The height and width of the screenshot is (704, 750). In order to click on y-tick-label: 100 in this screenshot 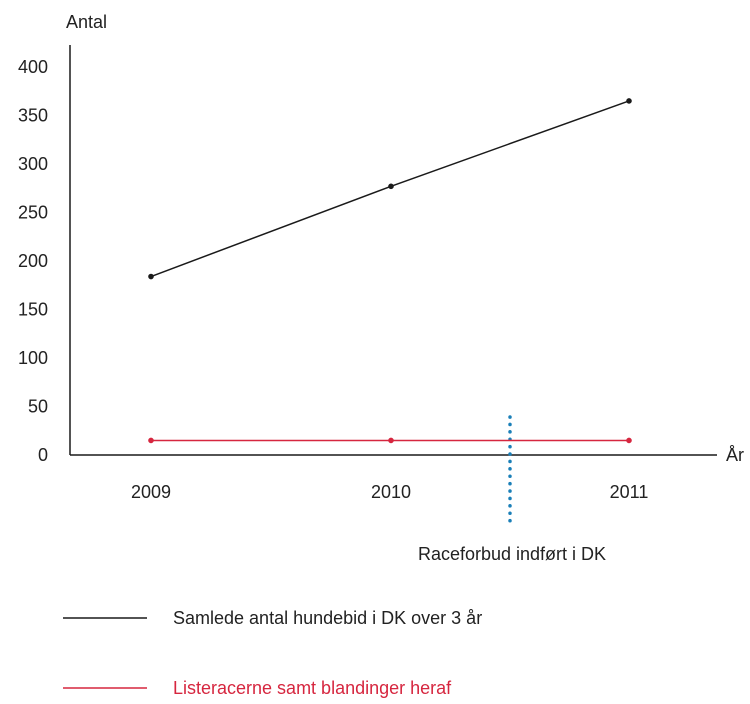, I will do `click(33, 358)`.